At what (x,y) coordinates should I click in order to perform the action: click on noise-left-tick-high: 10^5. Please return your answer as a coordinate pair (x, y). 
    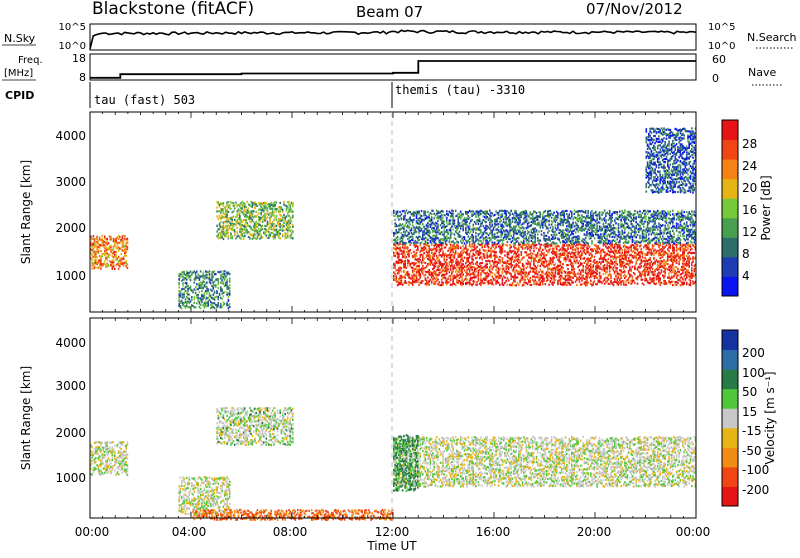
    Looking at the image, I should click on (72, 27).